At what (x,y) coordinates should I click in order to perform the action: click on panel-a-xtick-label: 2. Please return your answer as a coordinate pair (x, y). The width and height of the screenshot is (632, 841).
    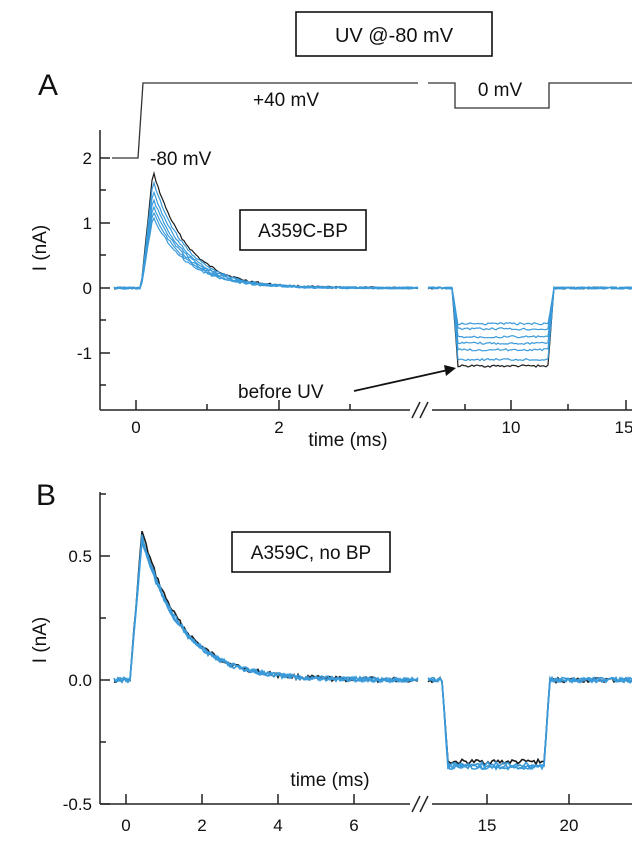
    Looking at the image, I should click on (278, 427).